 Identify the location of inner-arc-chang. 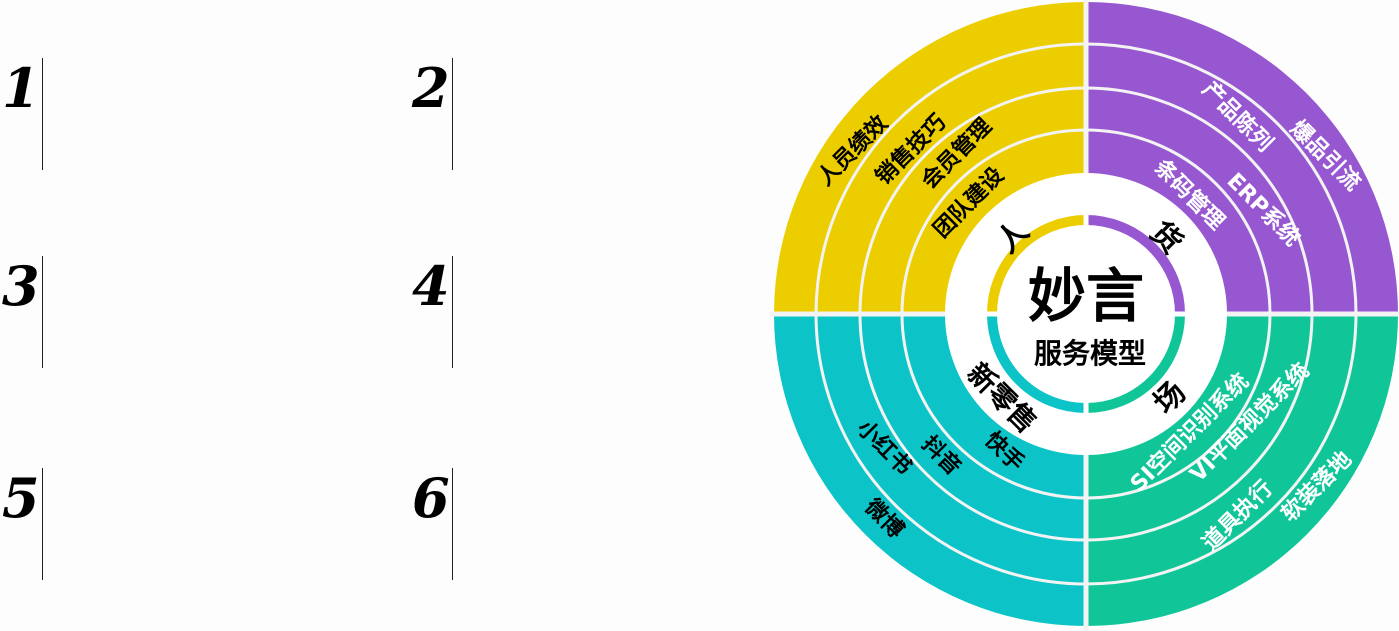
(1135, 363).